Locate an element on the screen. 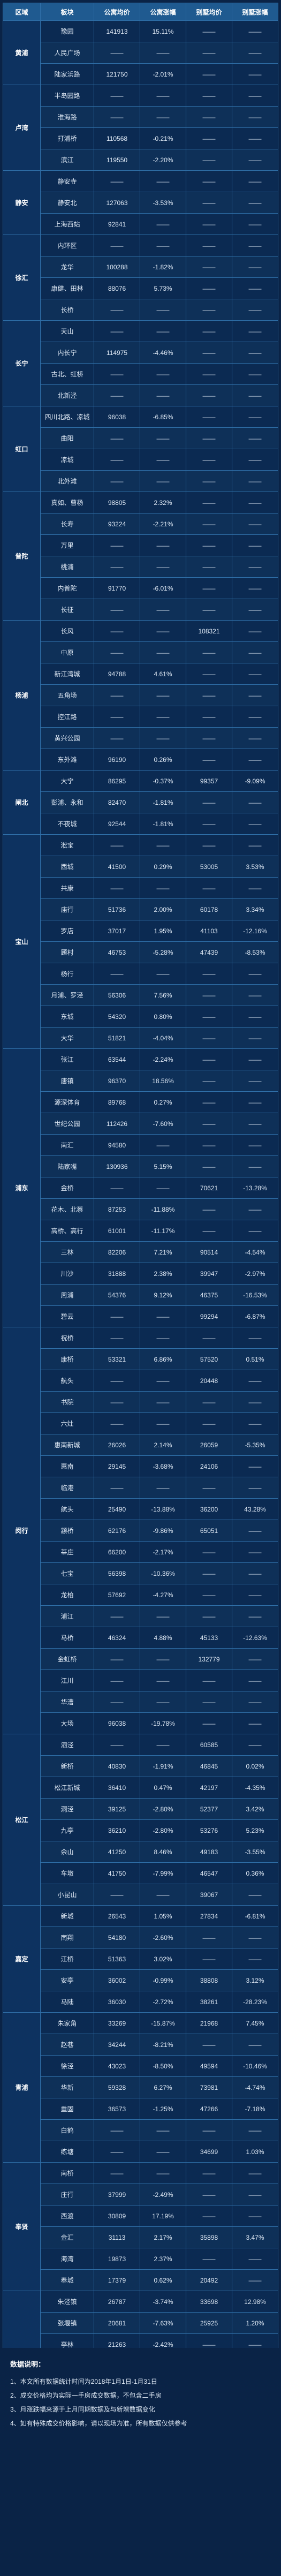 This screenshot has height=2576, width=281. apt-change-cell: -2.60% is located at coordinates (163, 1937).